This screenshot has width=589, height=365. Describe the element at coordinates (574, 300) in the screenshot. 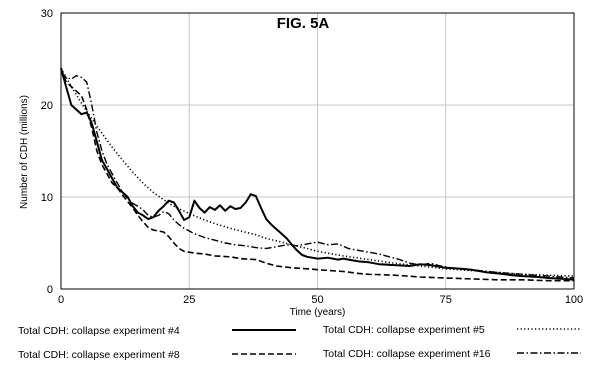

I see `x-tick-label: 100` at that location.